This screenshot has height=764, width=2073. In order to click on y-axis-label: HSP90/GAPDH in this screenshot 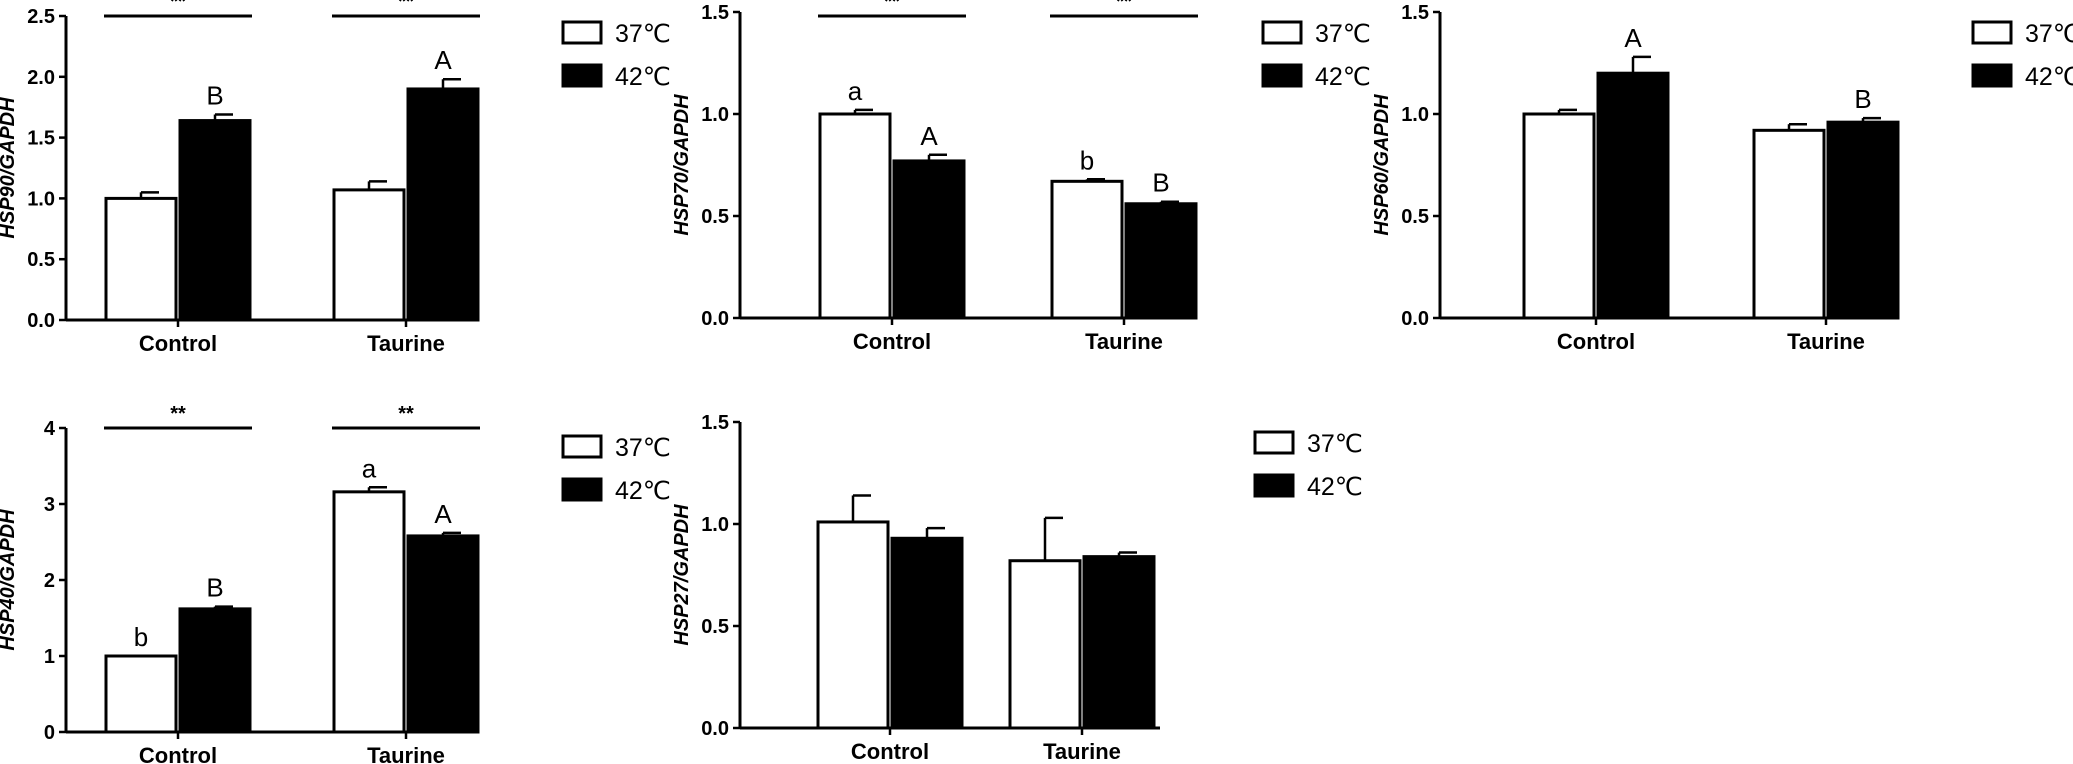, I will do `click(9, 168)`.